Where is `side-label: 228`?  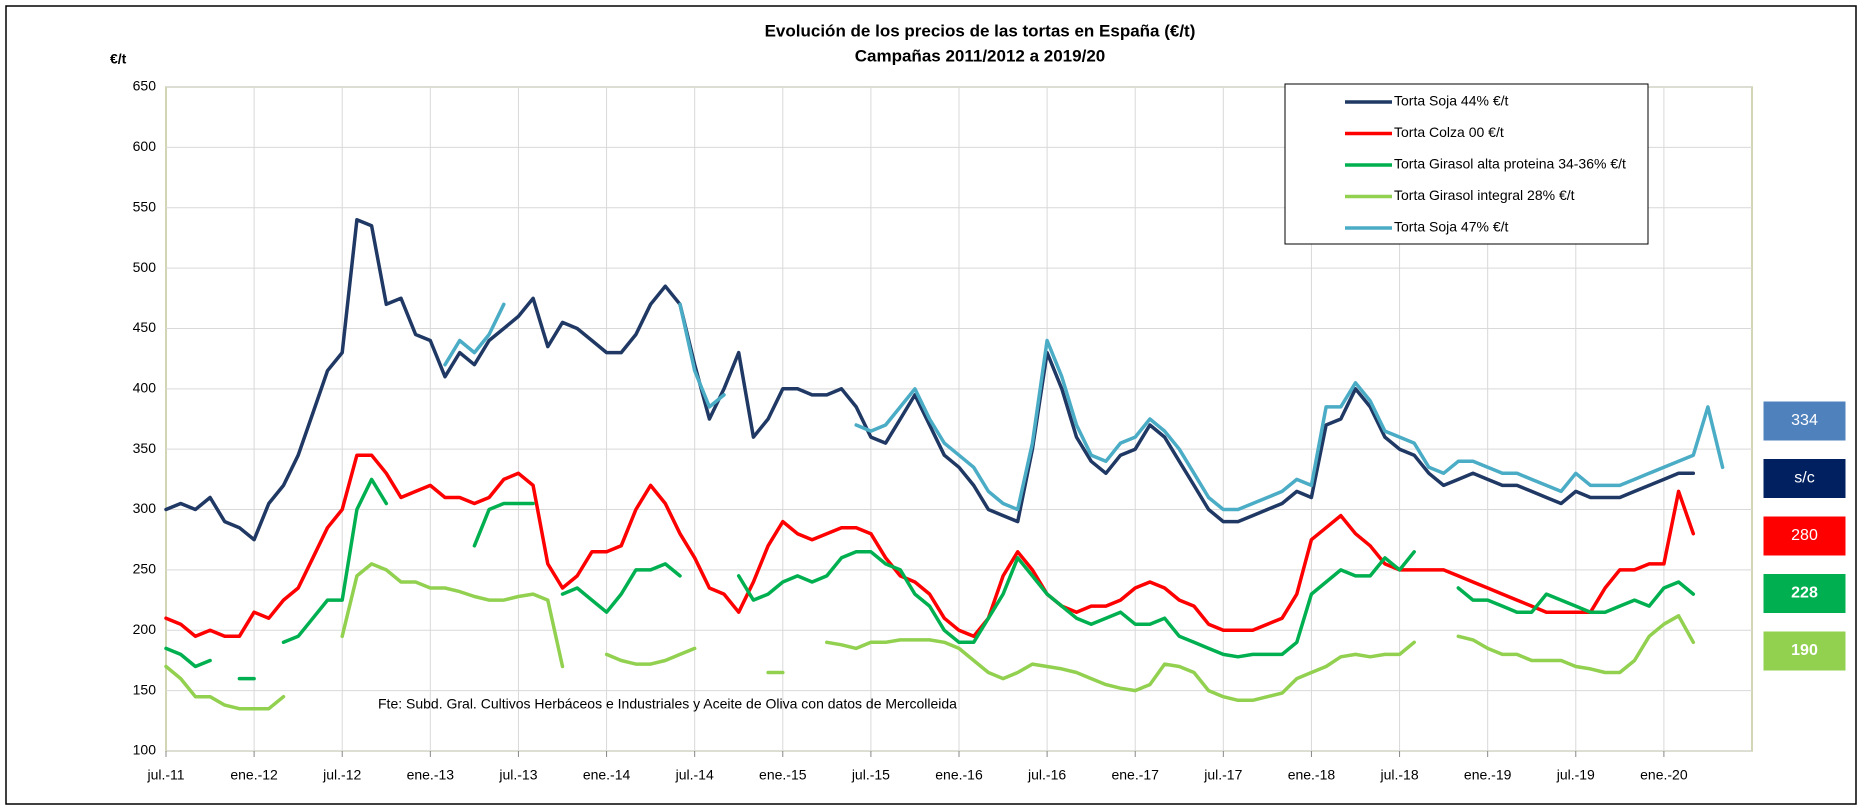 side-label: 228 is located at coordinates (1804, 593).